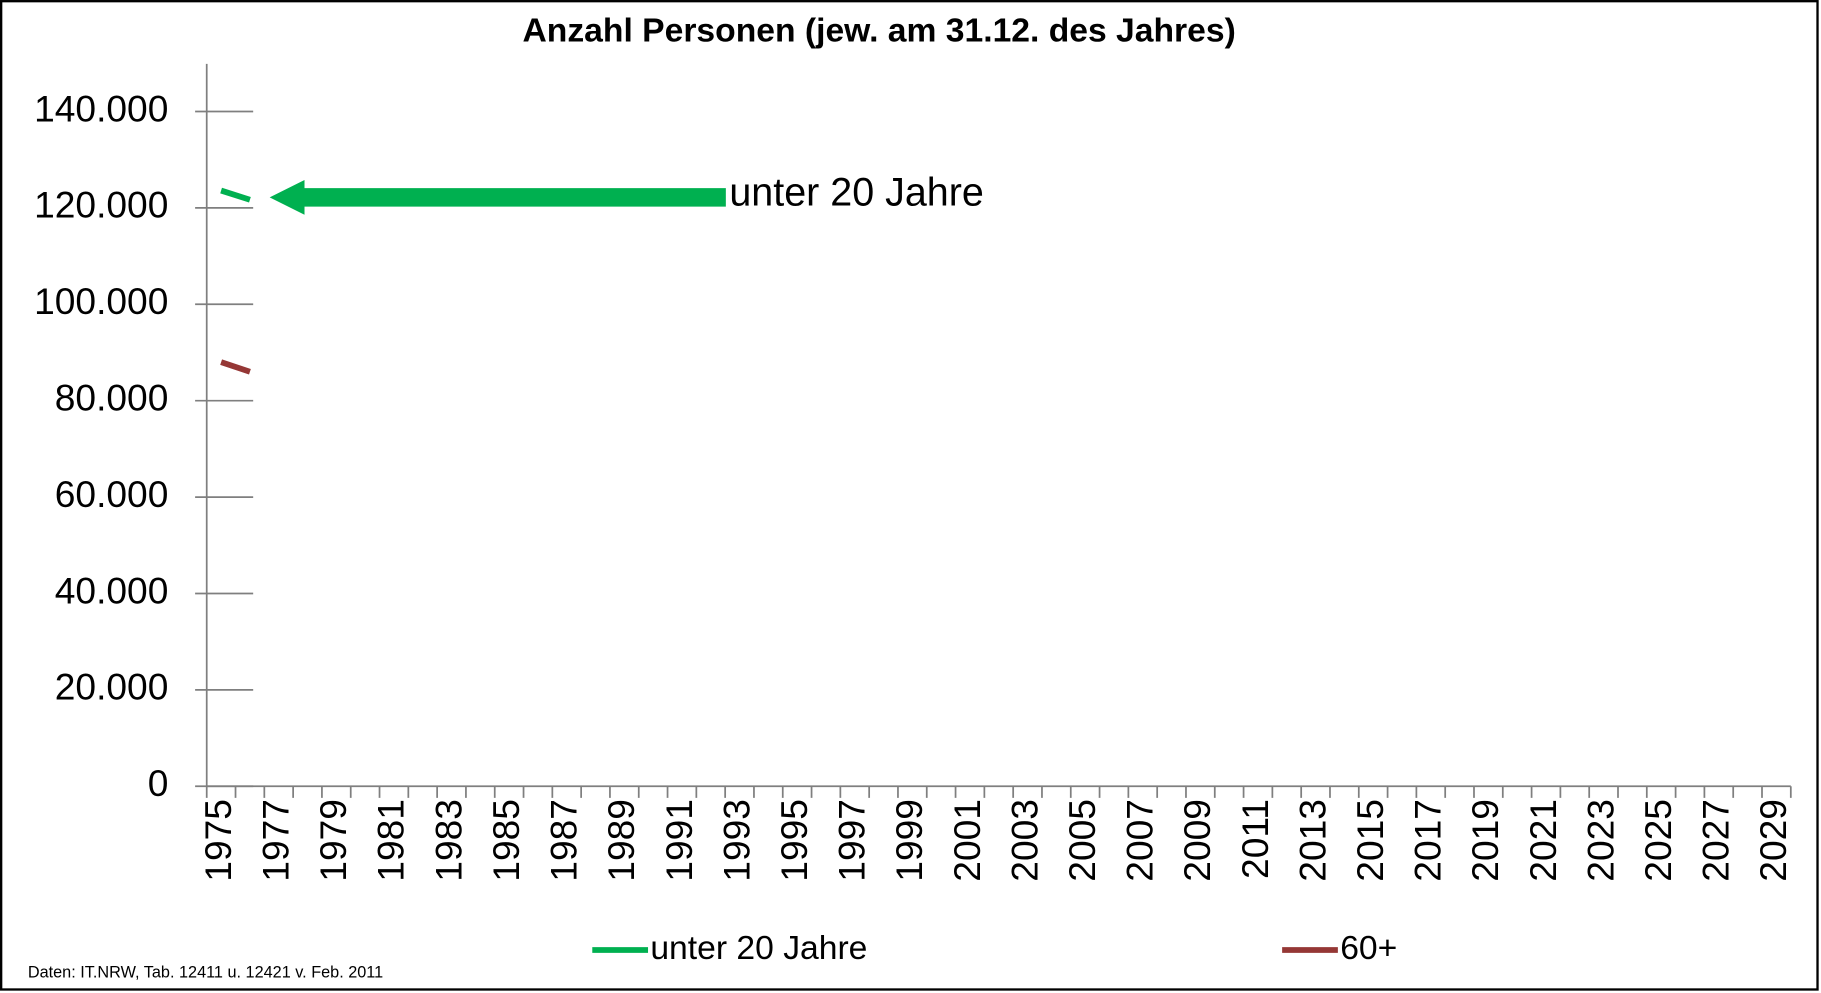 The width and height of the screenshot is (1821, 993). Describe the element at coordinates (218, 840) in the screenshot. I see `x-tick-label: 1975` at that location.